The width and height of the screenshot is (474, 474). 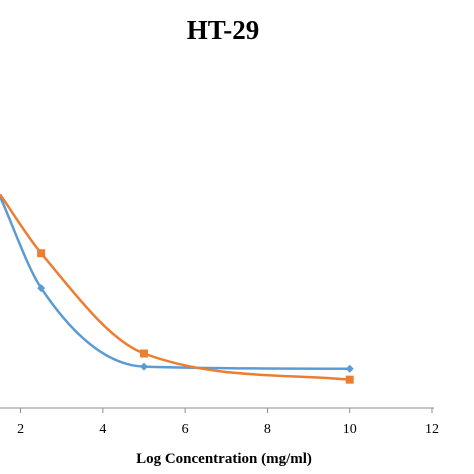 What do you see at coordinates (267, 429) in the screenshot?
I see `x-tick-label: 8` at bounding box center [267, 429].